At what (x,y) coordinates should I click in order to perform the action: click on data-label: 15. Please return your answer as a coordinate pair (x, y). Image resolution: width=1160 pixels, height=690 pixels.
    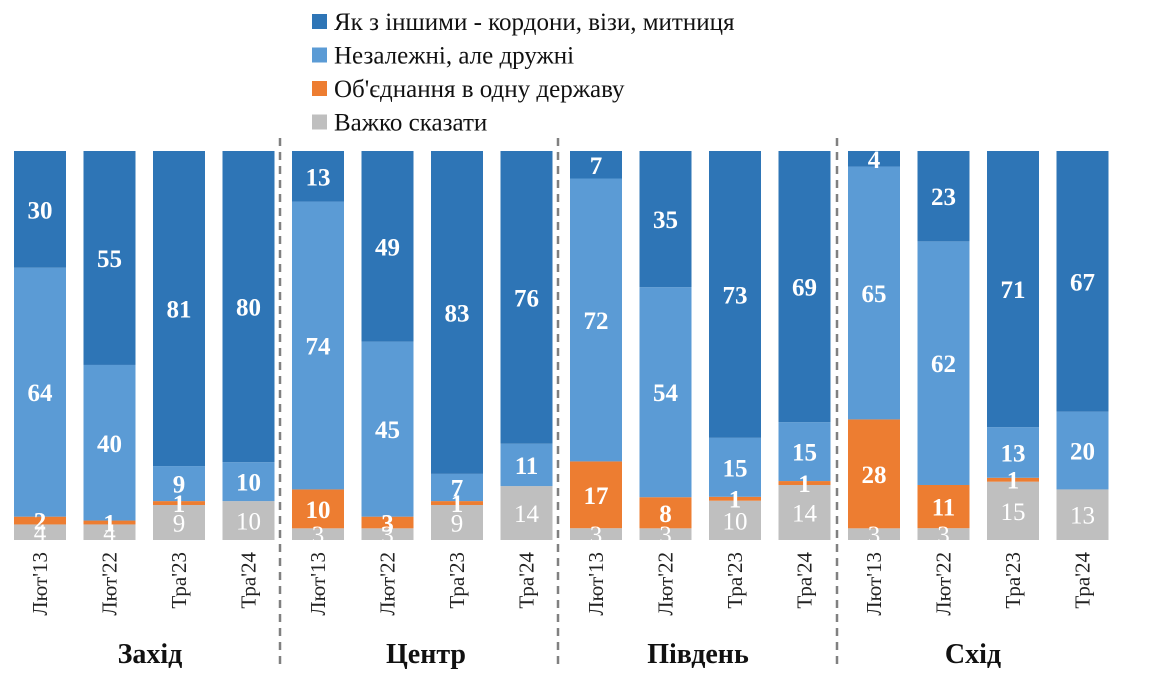
    Looking at the image, I should click on (804, 453).